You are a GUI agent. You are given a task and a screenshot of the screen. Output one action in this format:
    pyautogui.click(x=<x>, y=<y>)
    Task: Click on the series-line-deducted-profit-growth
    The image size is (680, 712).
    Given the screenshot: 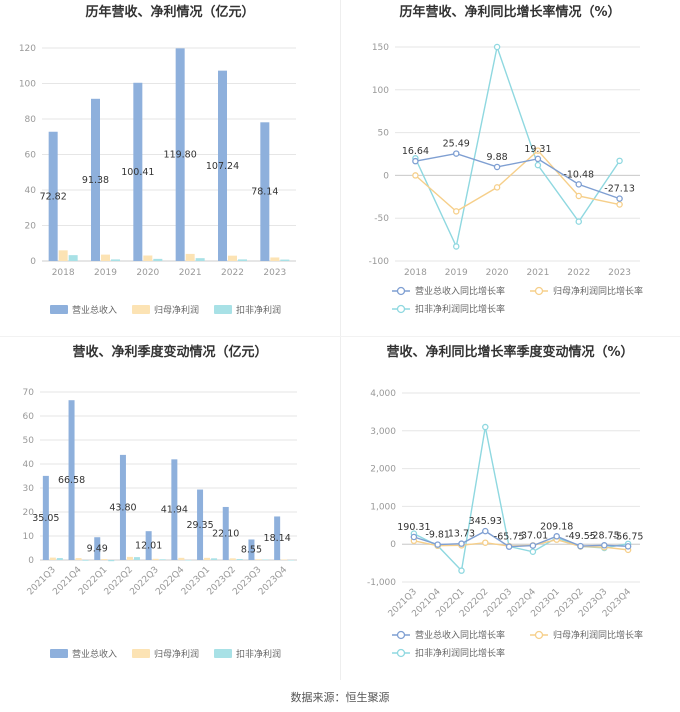 What is the action you would take?
    pyautogui.click(x=521, y=499)
    